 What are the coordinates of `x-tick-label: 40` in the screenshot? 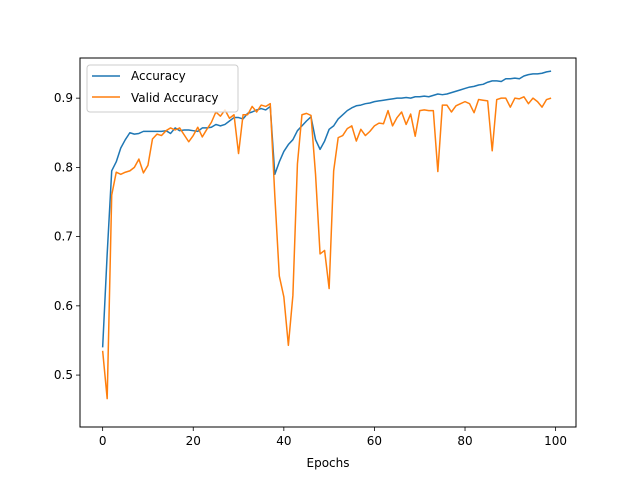 It's located at (283, 441).